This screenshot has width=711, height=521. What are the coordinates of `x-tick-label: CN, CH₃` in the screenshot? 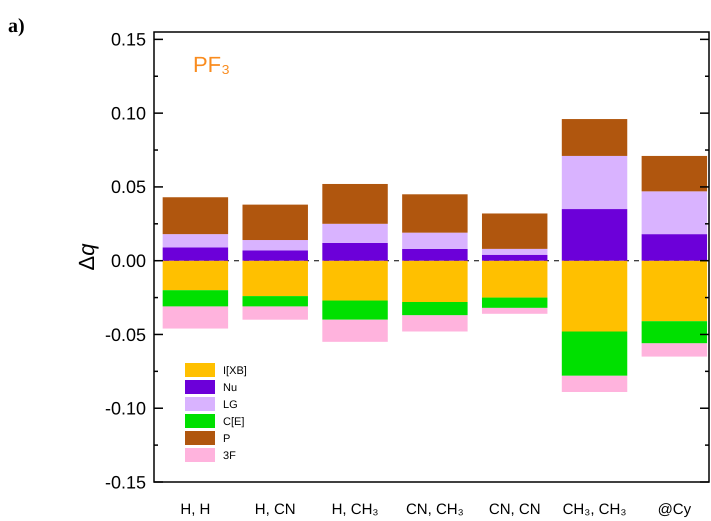 It's located at (435, 509).